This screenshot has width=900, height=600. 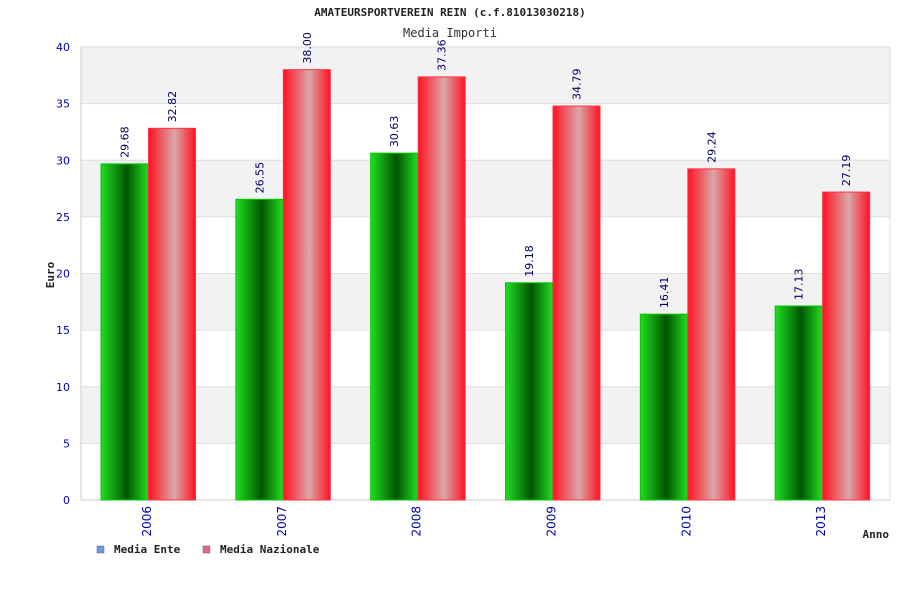 What do you see at coordinates (577, 85) in the screenshot?
I see `value-label-media-nazionale: 34.79` at bounding box center [577, 85].